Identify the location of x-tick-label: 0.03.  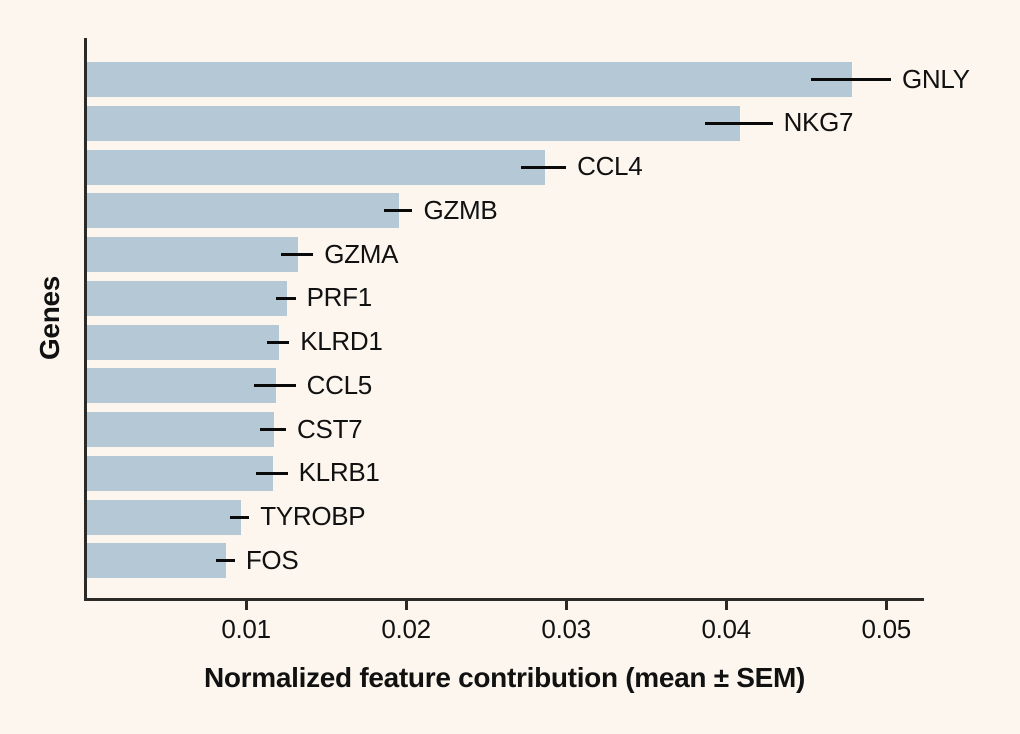
(566, 629).